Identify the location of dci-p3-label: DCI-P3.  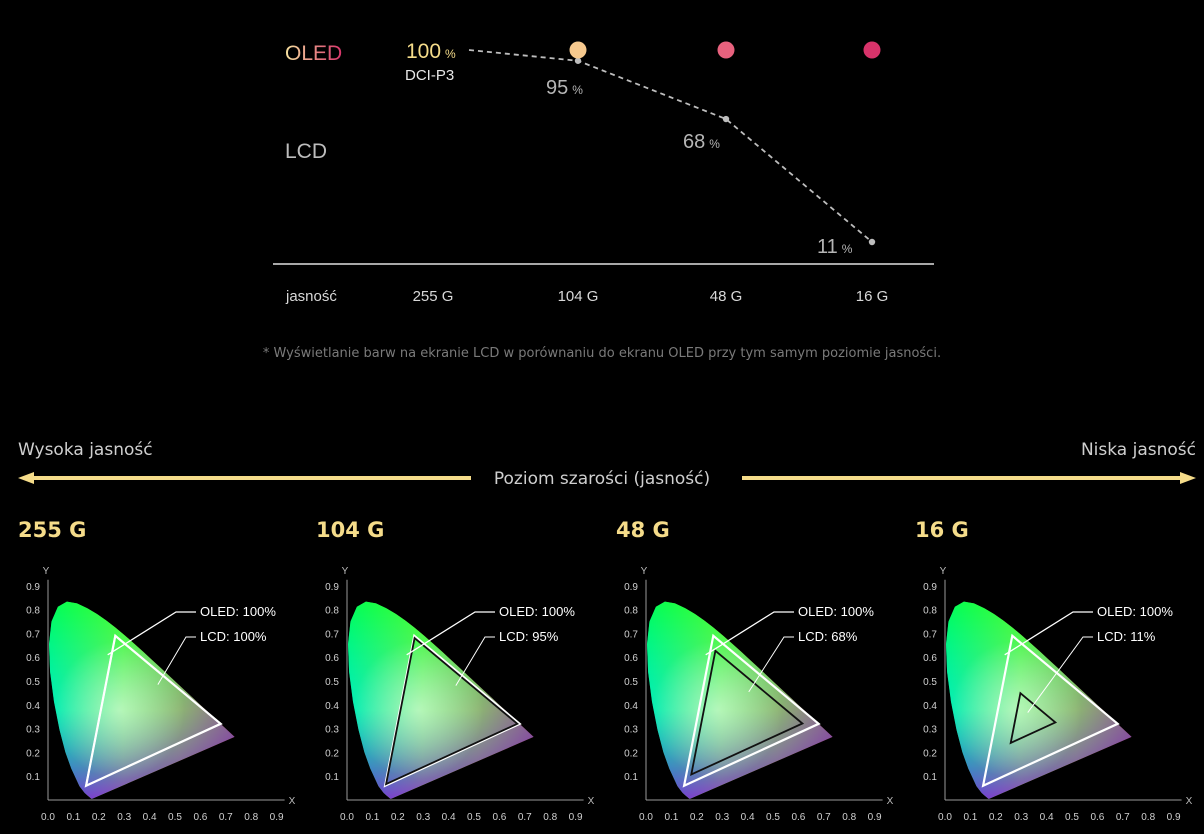
(429, 75).